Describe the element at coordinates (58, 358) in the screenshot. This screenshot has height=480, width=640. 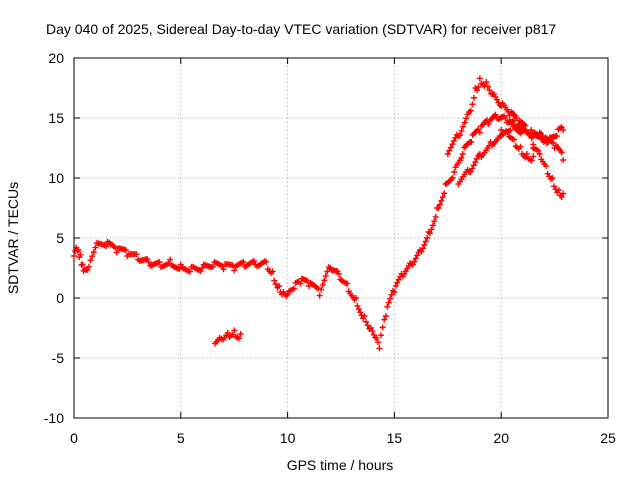
I see `y-tick-label: -5` at that location.